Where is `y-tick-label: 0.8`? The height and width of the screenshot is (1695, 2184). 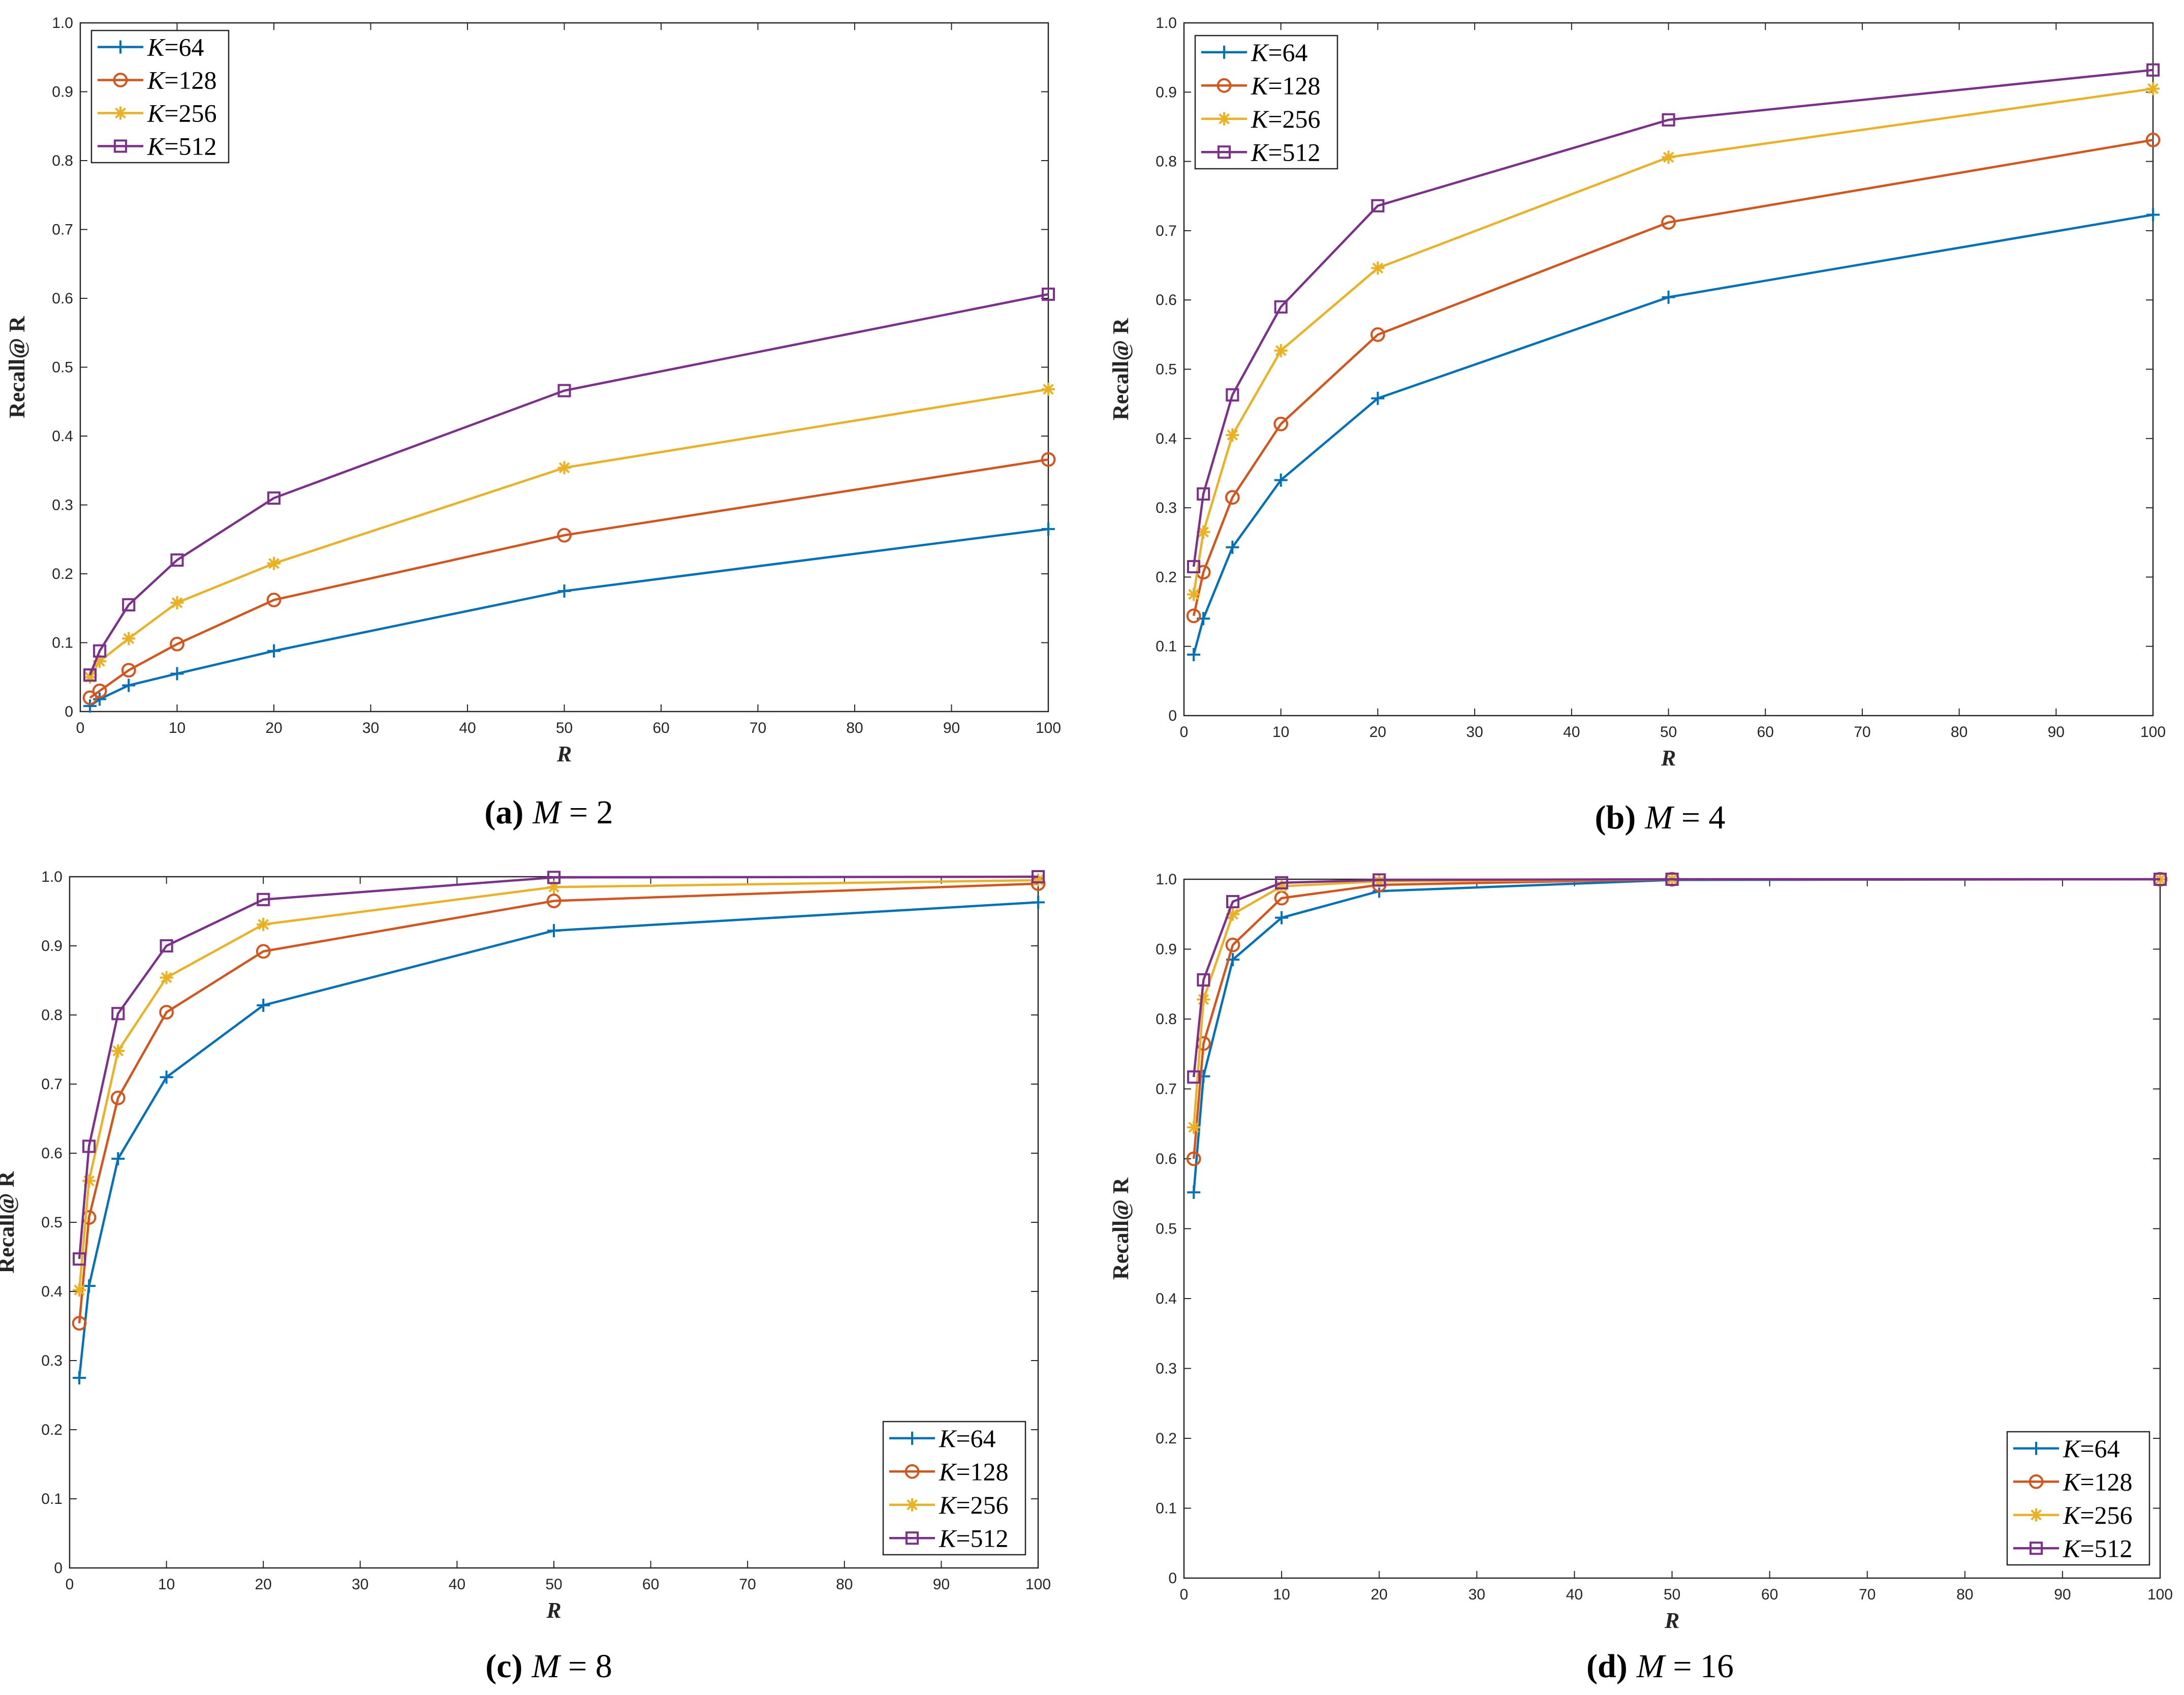
y-tick-label: 0.8 is located at coordinates (52, 1016).